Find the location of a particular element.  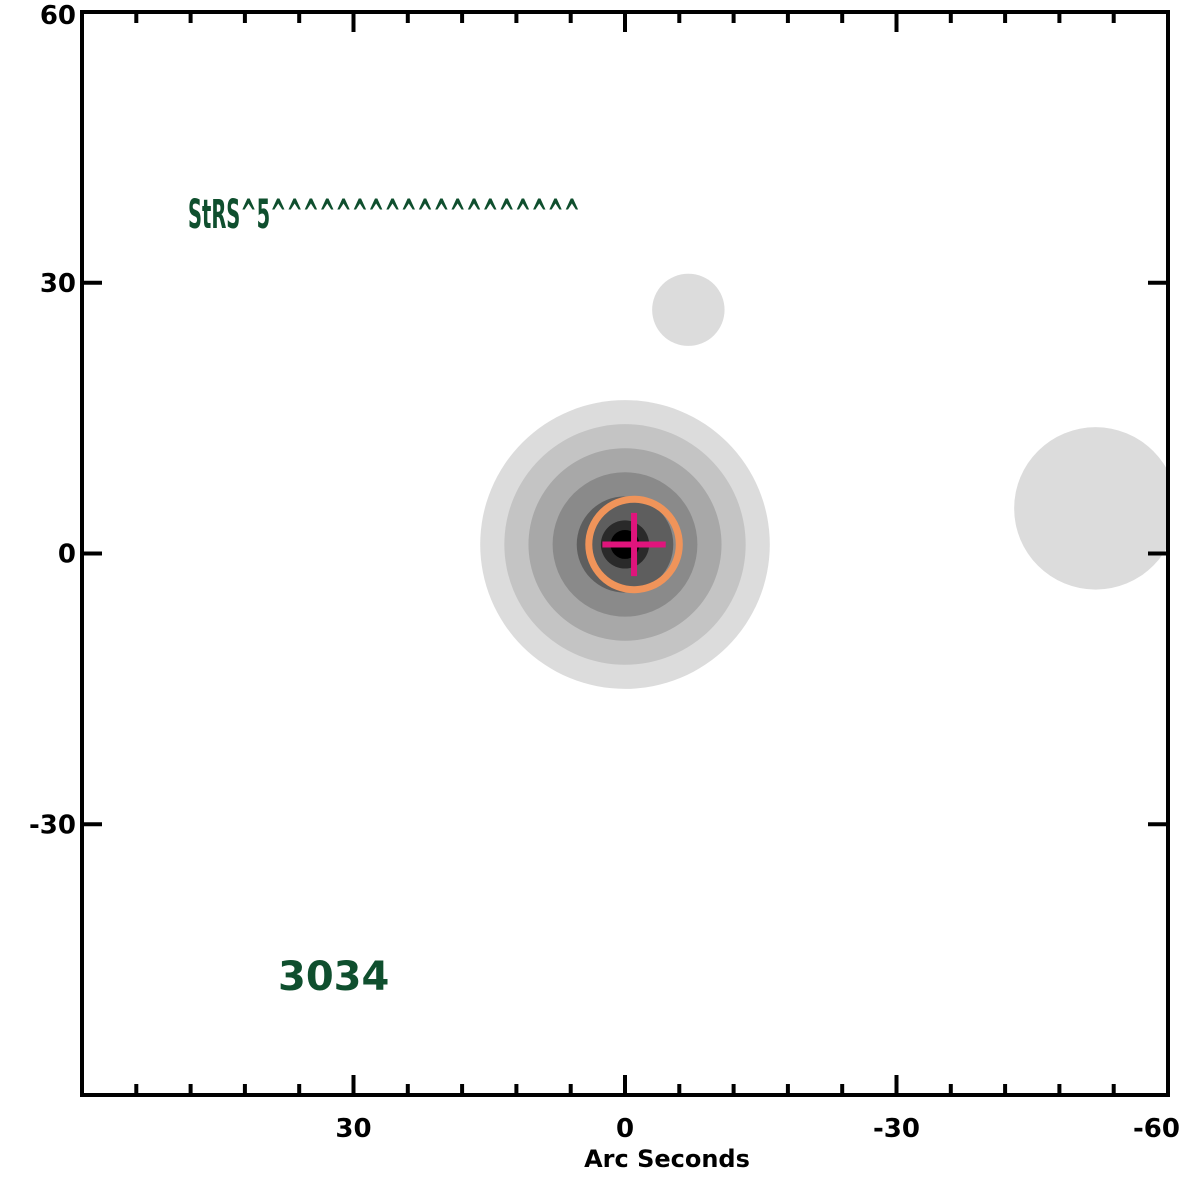

annotation-label-bottom: 3034 is located at coordinates (333, 977).